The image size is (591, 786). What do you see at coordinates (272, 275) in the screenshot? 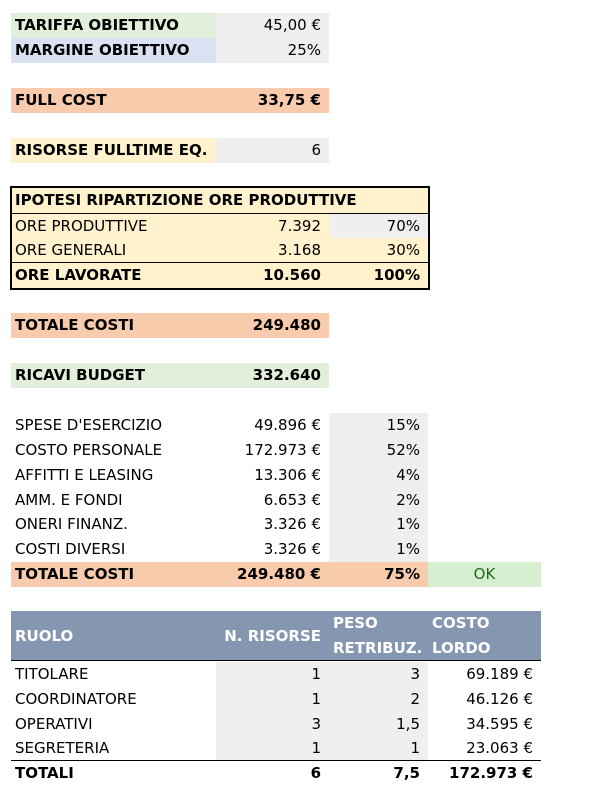
I see `hours-total-value: 10.560` at bounding box center [272, 275].